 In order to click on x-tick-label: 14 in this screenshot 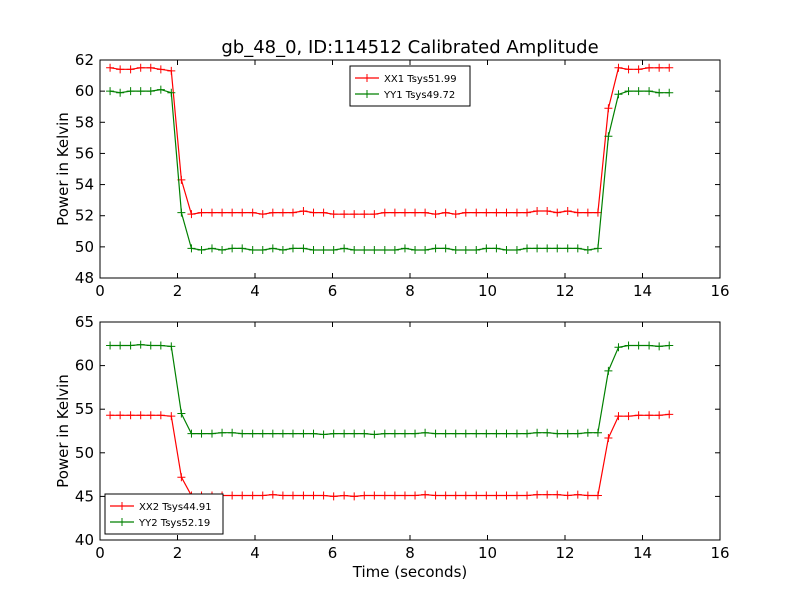, I will do `click(642, 291)`.